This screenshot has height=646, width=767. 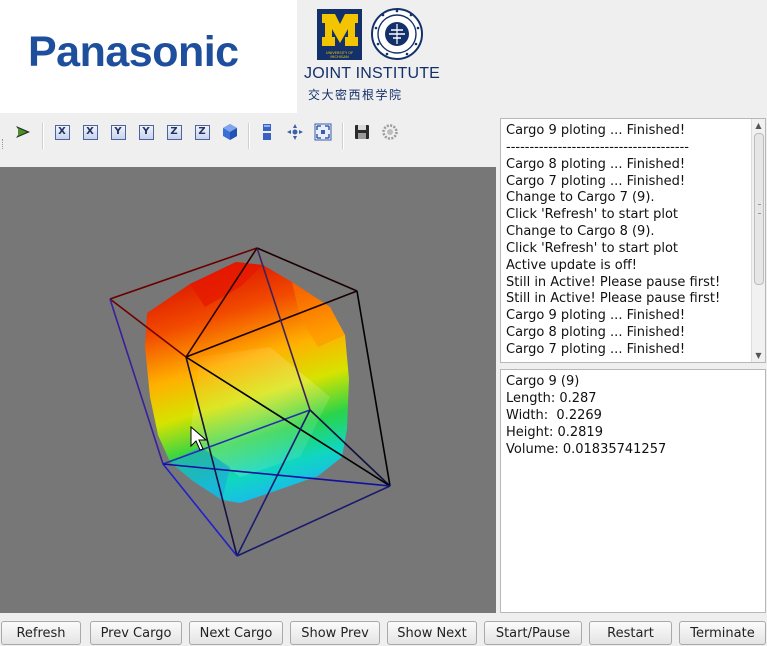 What do you see at coordinates (146, 132) in the screenshot?
I see `view-neg-y-icon: Y` at bounding box center [146, 132].